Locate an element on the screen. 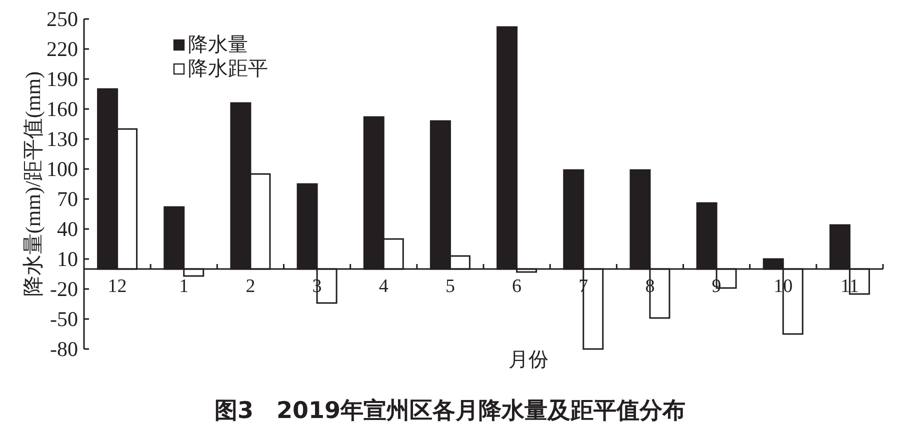 This screenshot has width=901, height=435. y-tick-label: 160 is located at coordinates (62, 109).